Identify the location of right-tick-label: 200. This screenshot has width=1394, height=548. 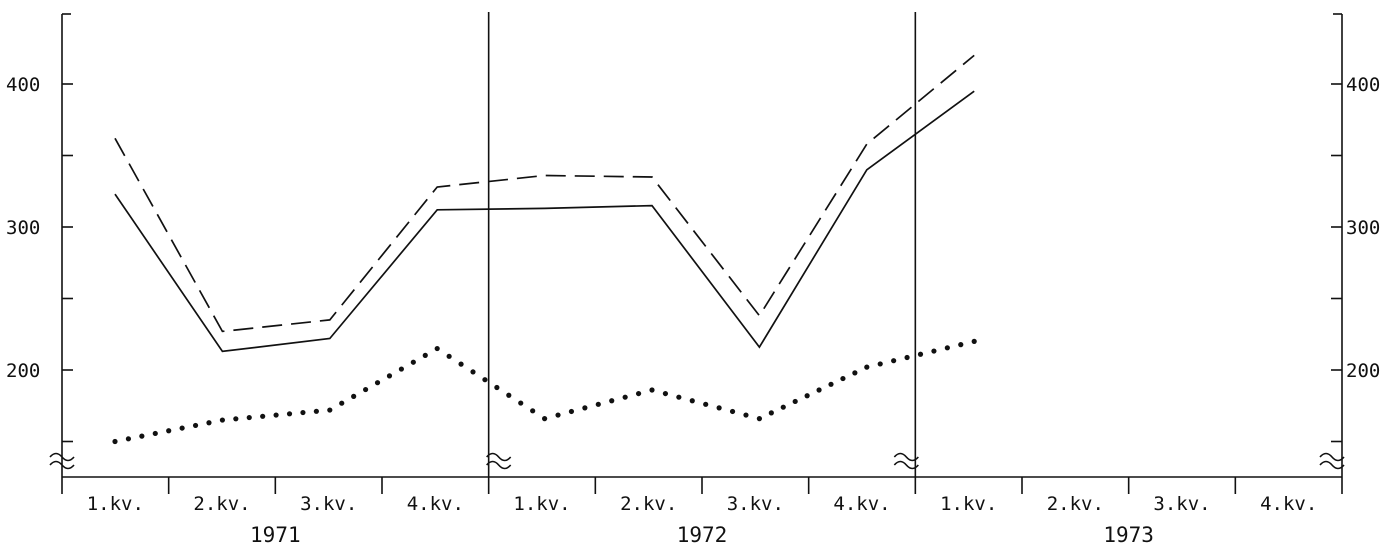
(1363, 371).